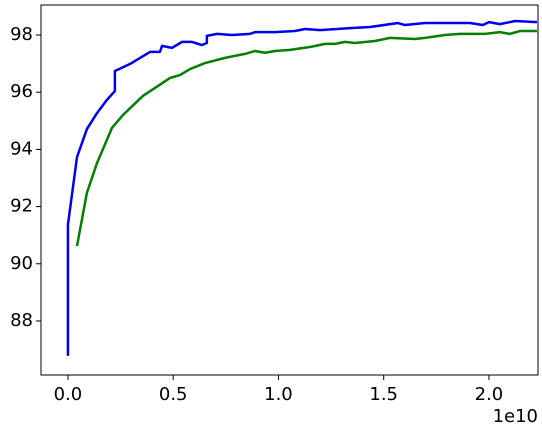 The image size is (542, 433). I want to click on x-offset-label: 1e10, so click(515, 416).